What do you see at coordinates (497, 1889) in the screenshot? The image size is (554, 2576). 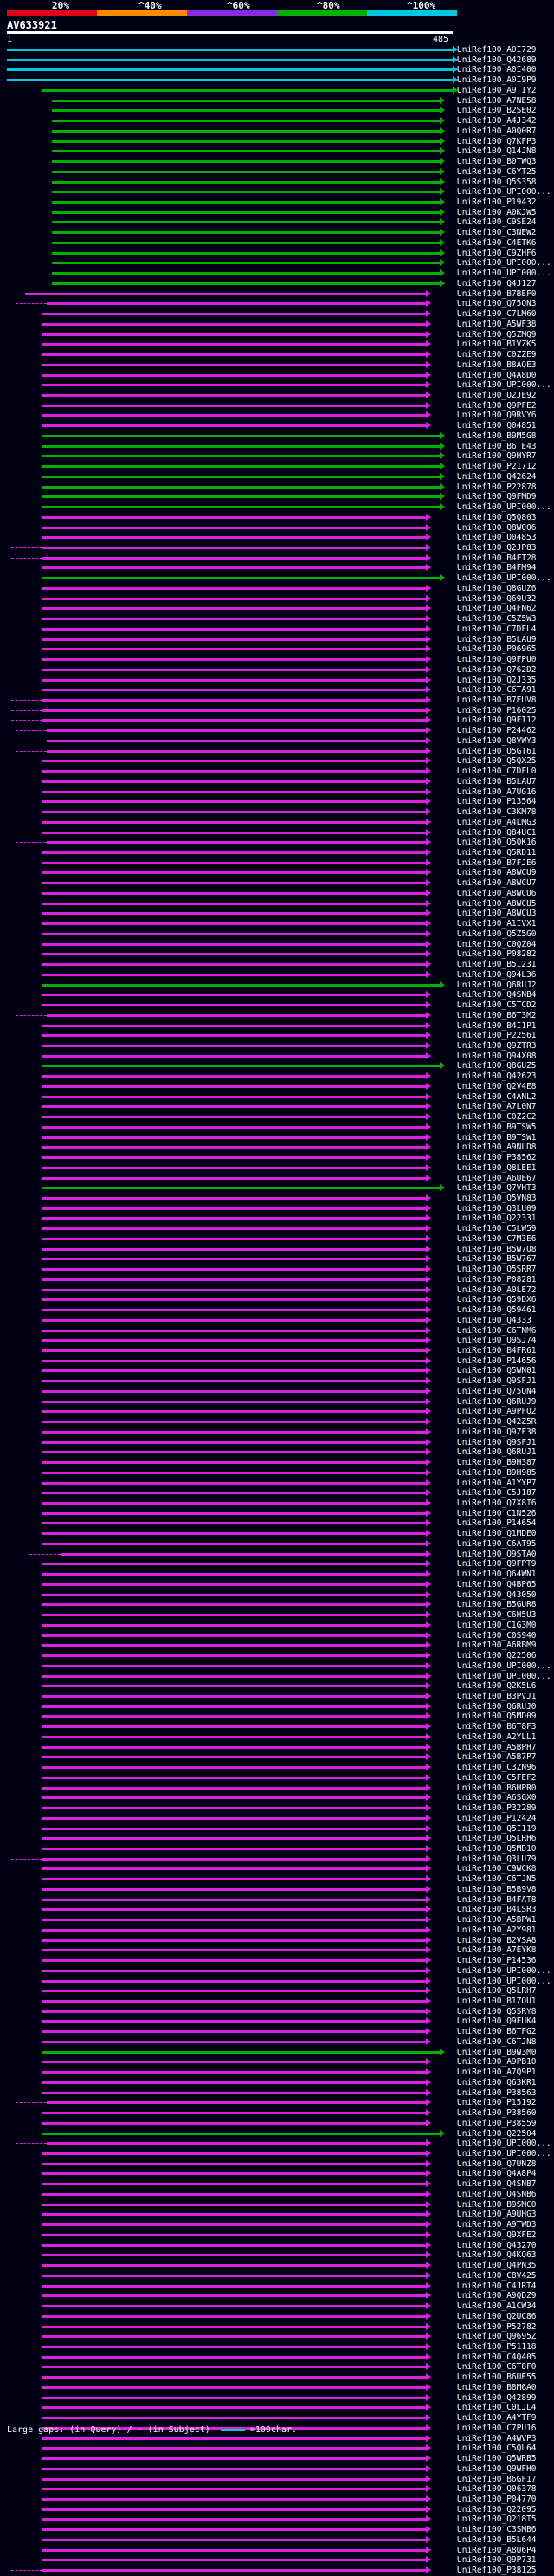 I see `hit-label: UniRef100_B5B9V8` at bounding box center [497, 1889].